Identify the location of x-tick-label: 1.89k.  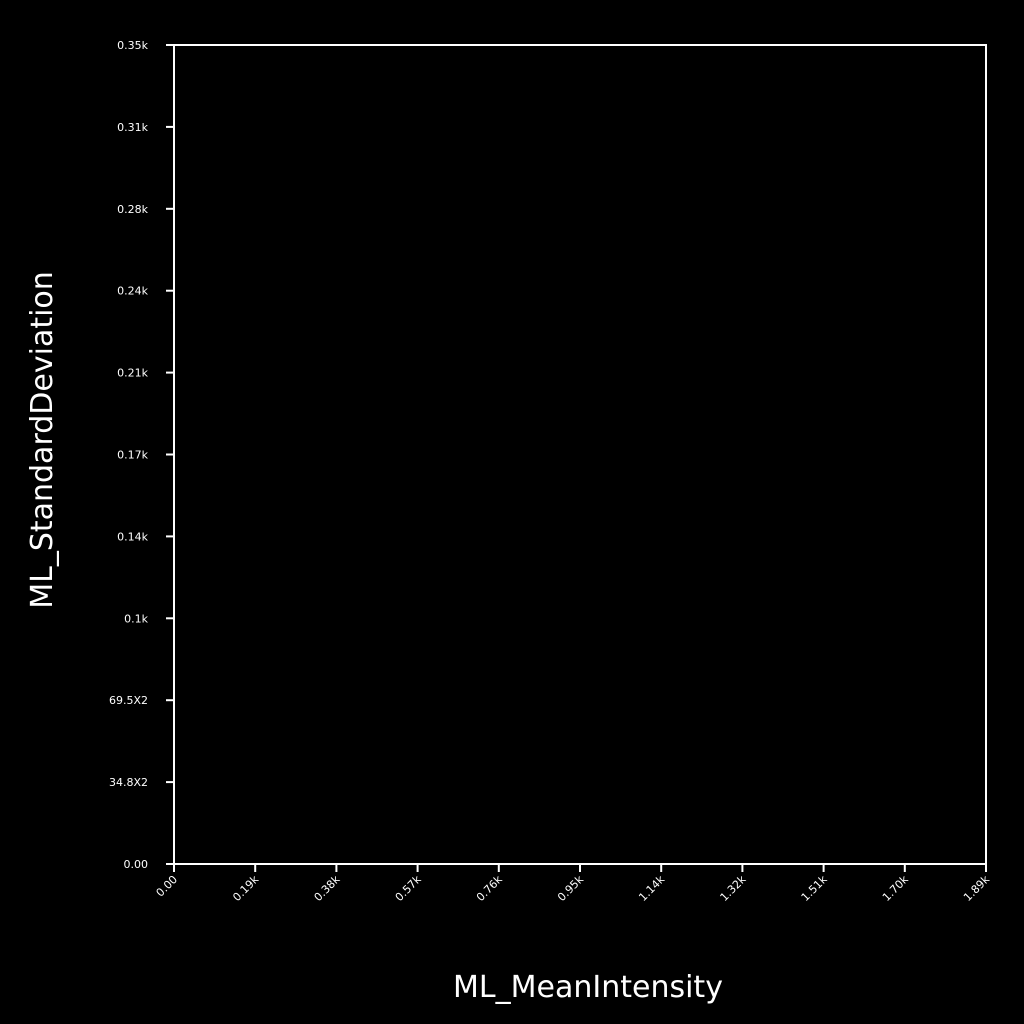
(976, 887).